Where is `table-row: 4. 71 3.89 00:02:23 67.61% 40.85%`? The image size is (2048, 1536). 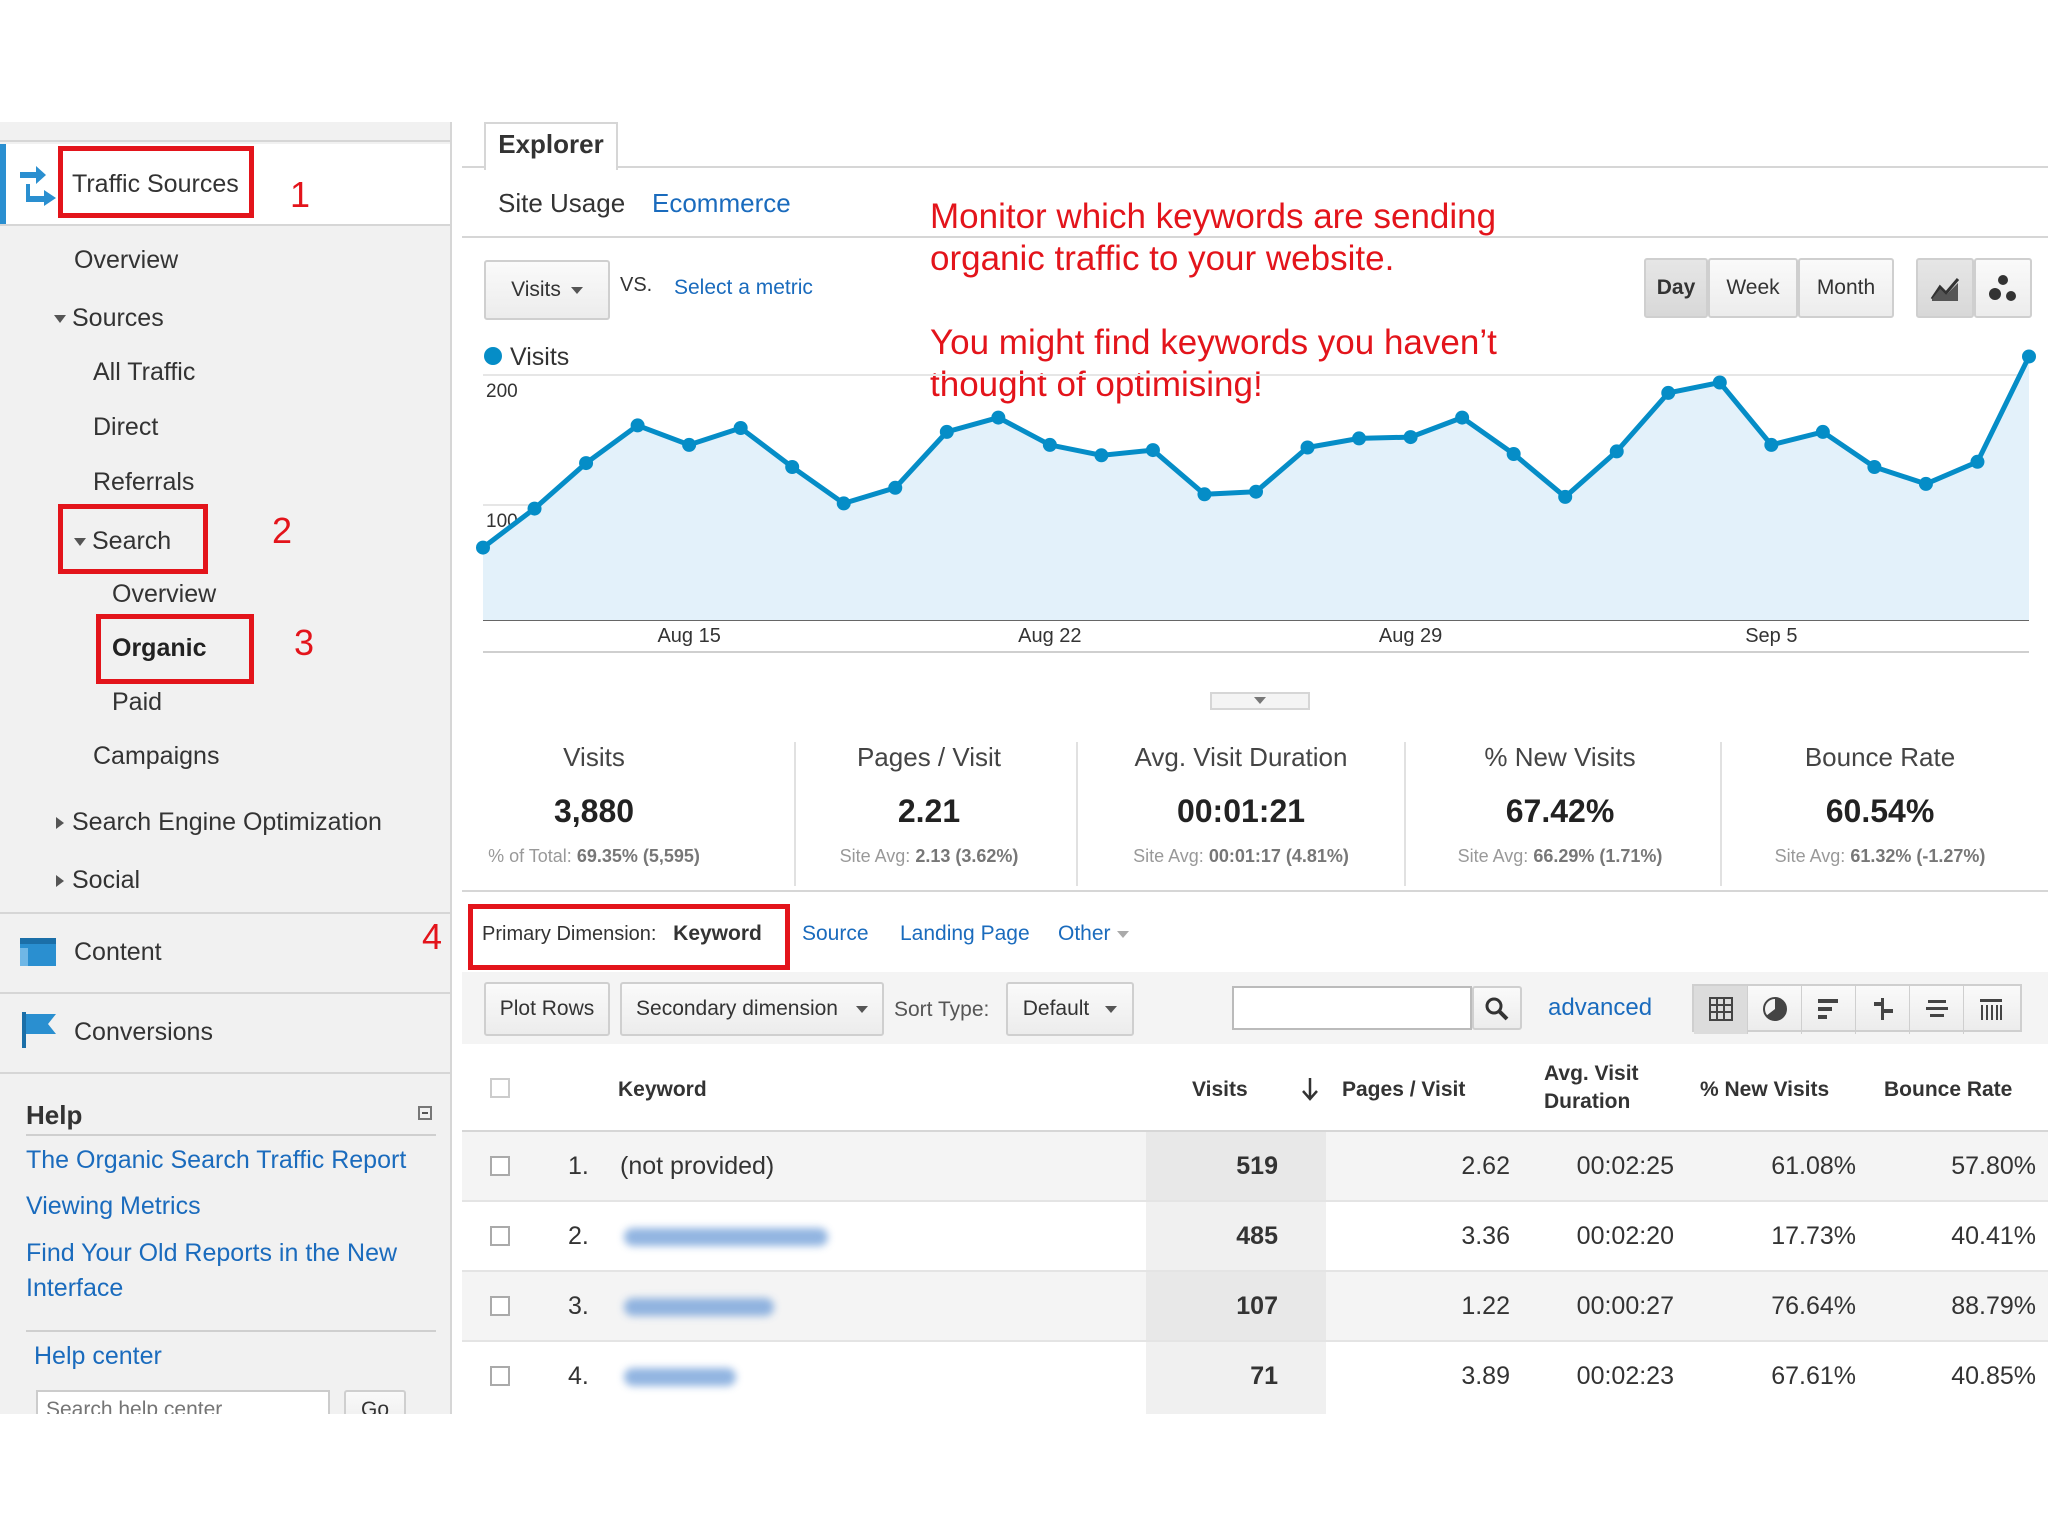 table-row: 4. 71 3.89 00:02:23 67.61% 40.85% is located at coordinates (1255, 1378).